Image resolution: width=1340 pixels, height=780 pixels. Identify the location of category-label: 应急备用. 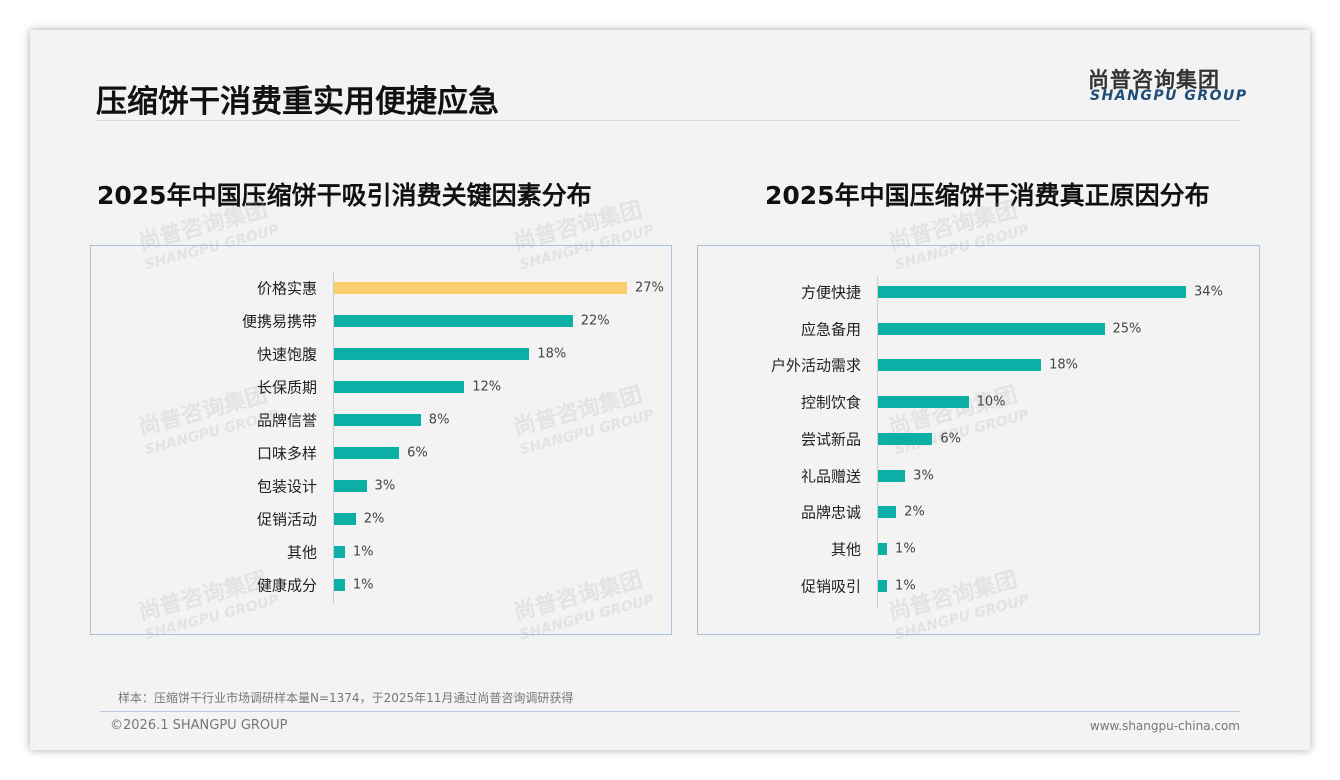
(830, 329).